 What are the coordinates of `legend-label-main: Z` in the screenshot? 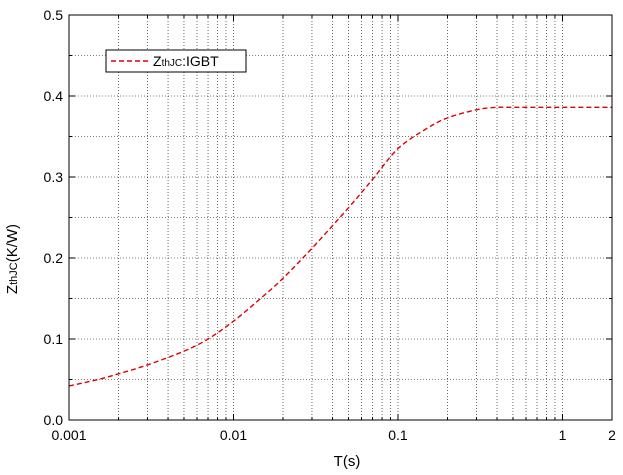 It's located at (157, 61).